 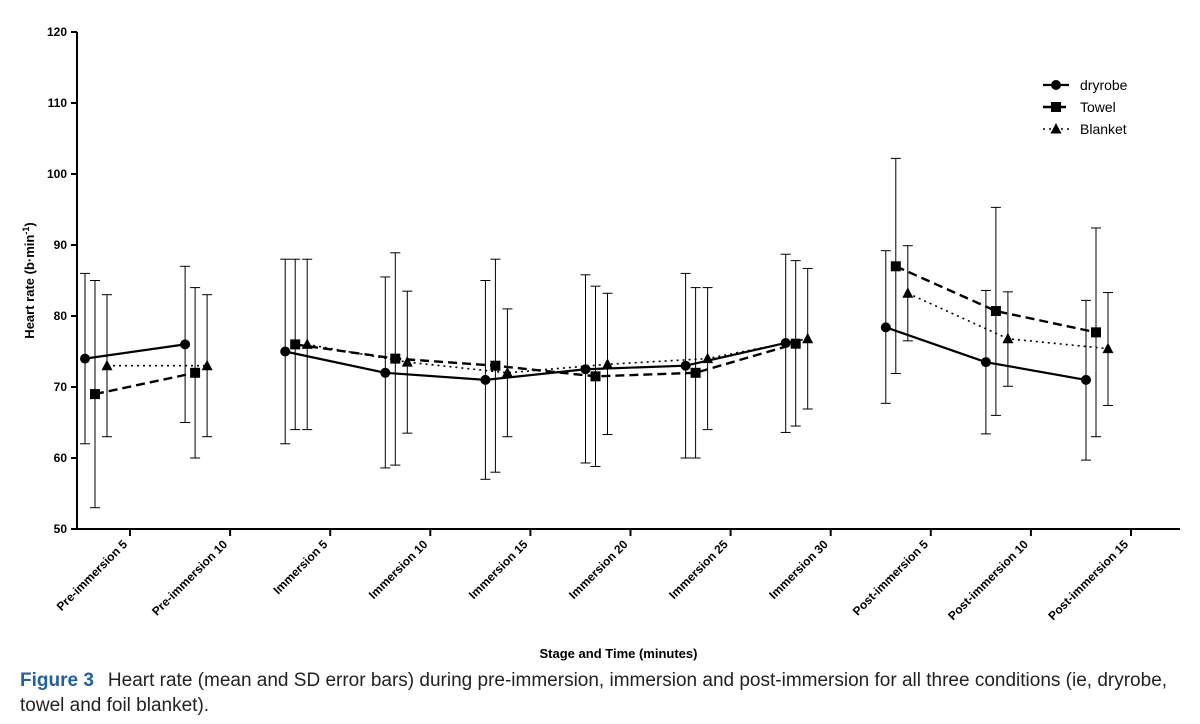 What do you see at coordinates (61, 387) in the screenshot?
I see `y-tick-label: 70` at bounding box center [61, 387].